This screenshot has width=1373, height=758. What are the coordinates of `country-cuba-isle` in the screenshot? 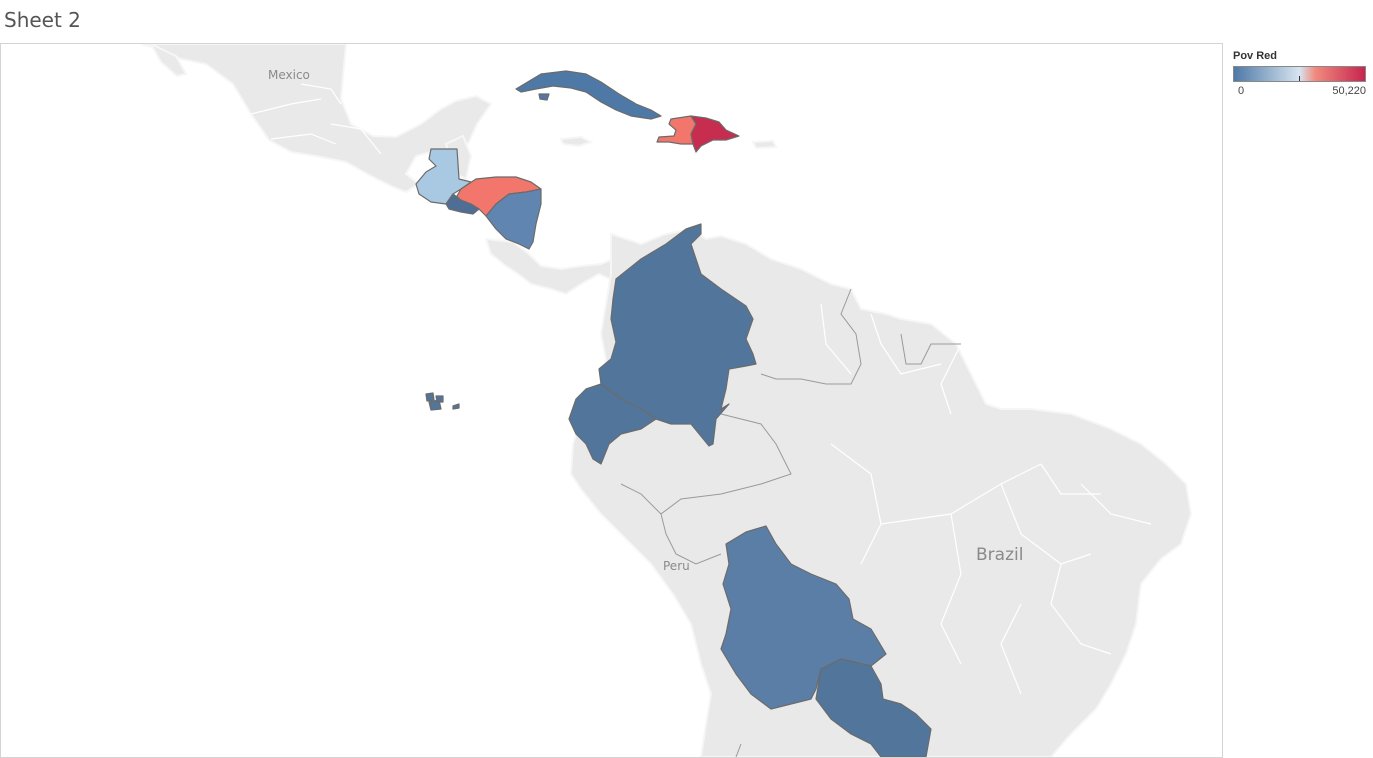 It's located at (544, 97).